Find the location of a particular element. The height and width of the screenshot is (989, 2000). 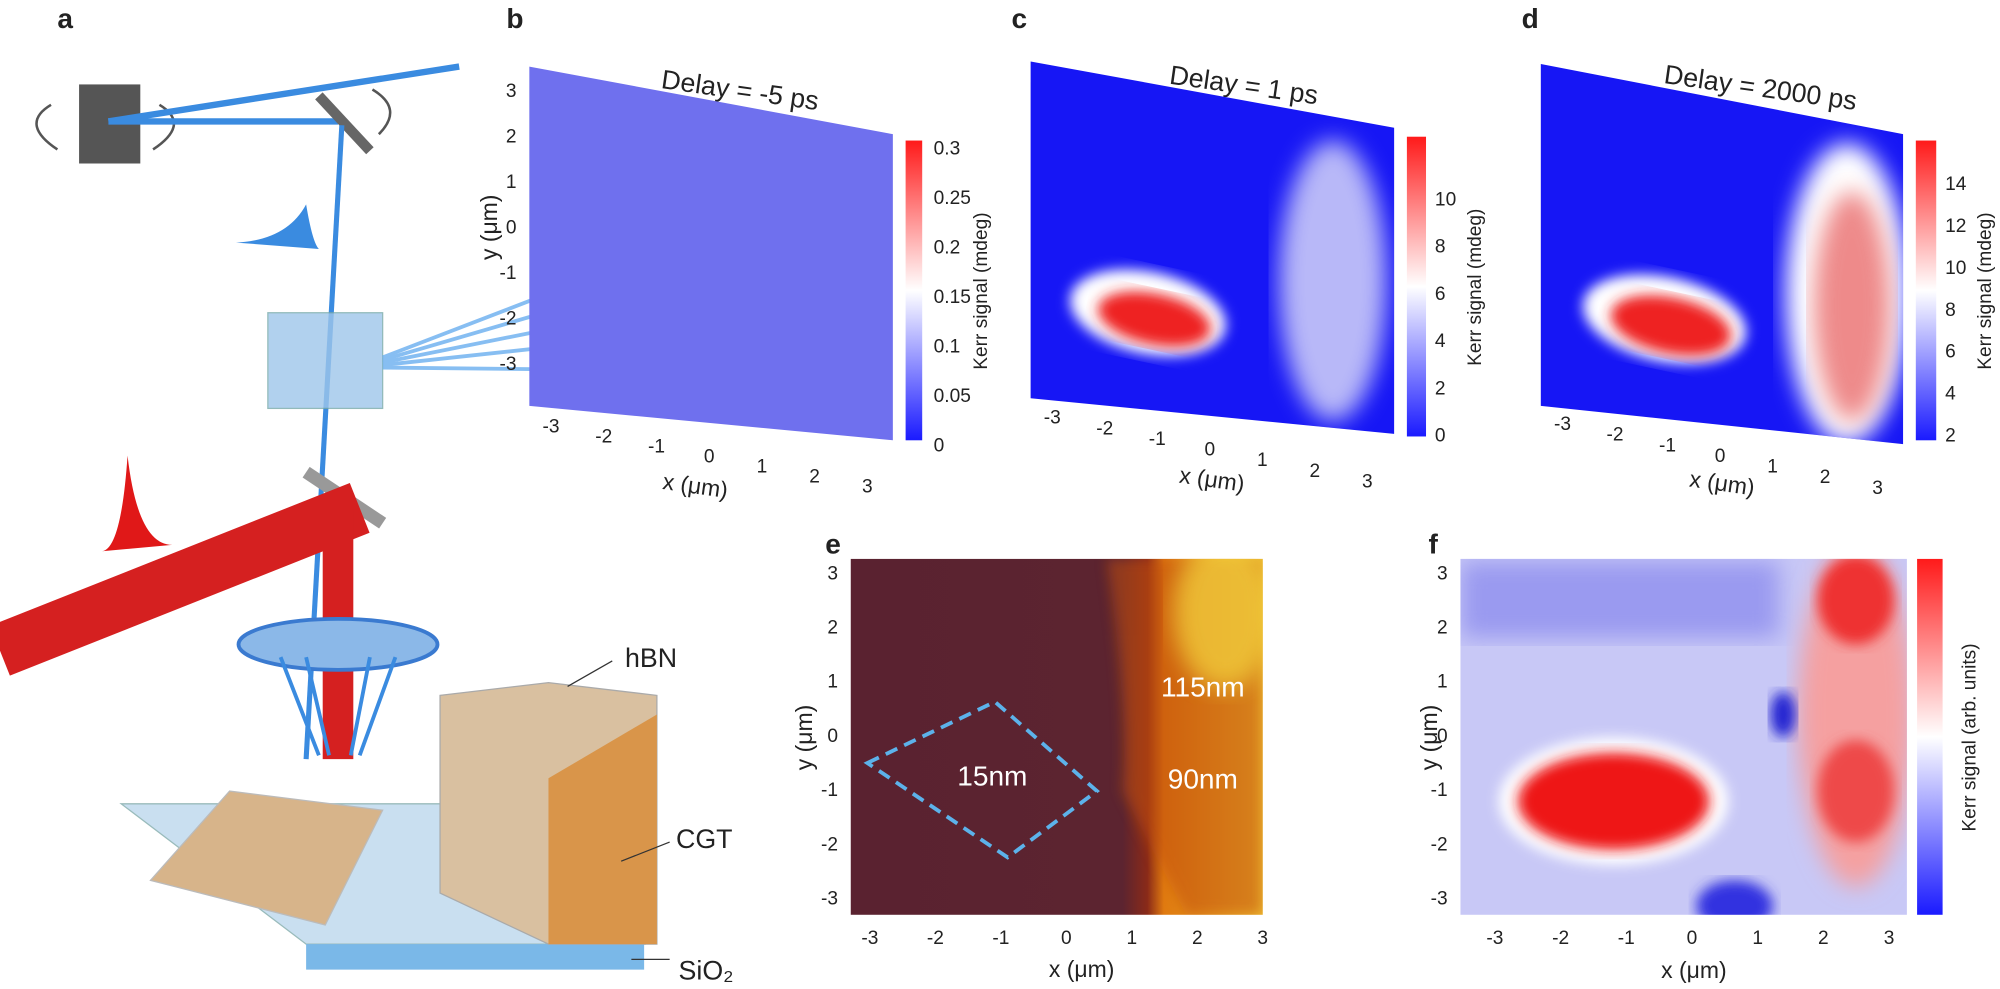

annotation: CGT is located at coordinates (704, 839).